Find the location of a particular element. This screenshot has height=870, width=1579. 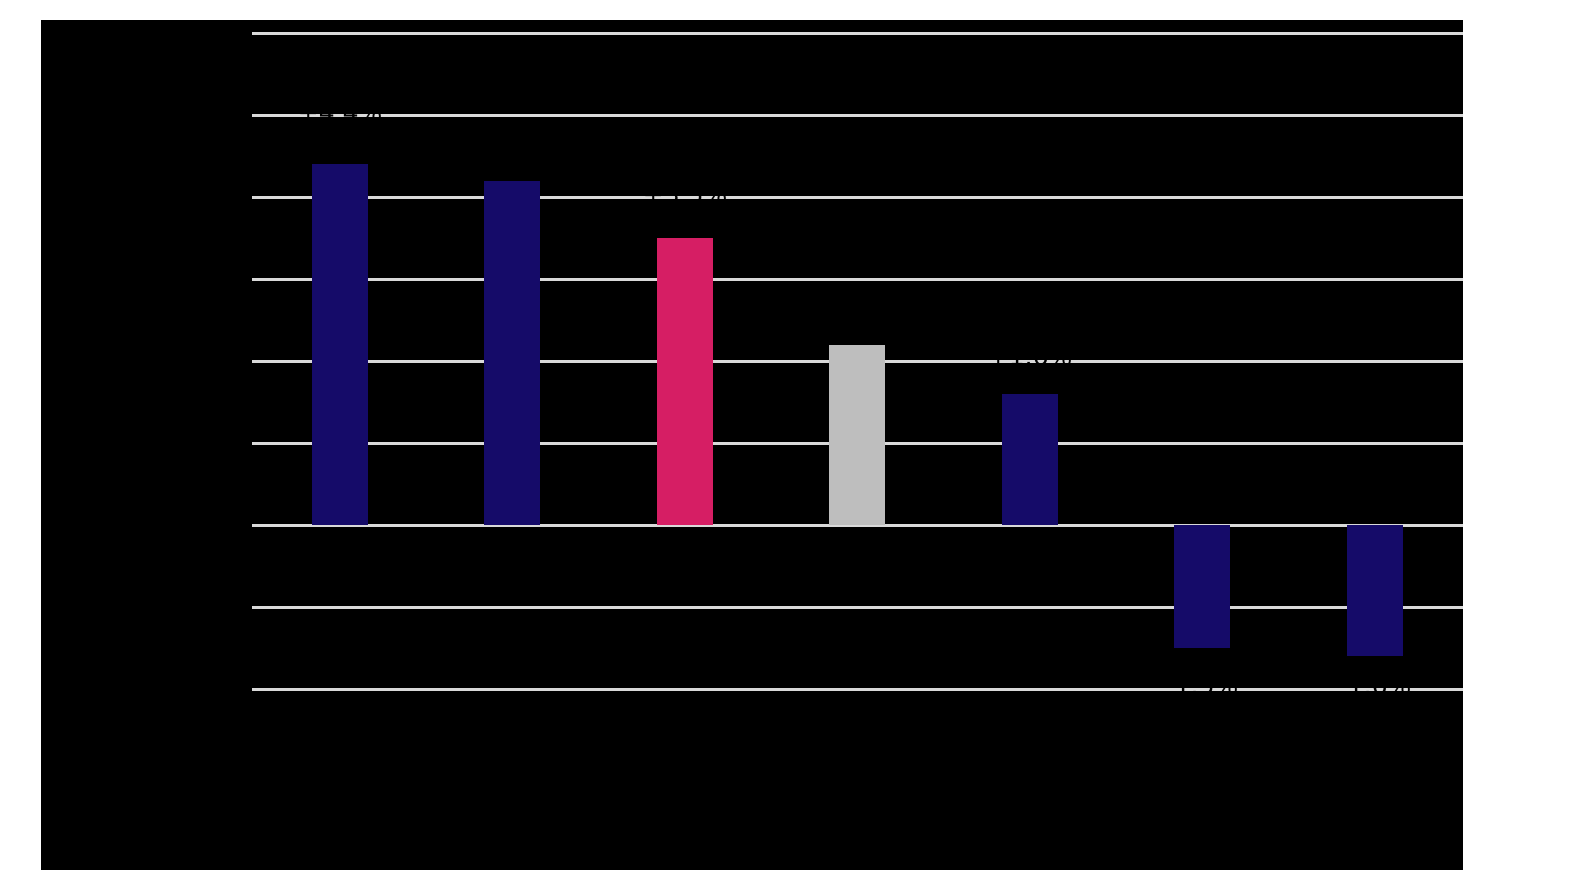

bar-value-label: +2.2% is located at coordinates (857, 294).